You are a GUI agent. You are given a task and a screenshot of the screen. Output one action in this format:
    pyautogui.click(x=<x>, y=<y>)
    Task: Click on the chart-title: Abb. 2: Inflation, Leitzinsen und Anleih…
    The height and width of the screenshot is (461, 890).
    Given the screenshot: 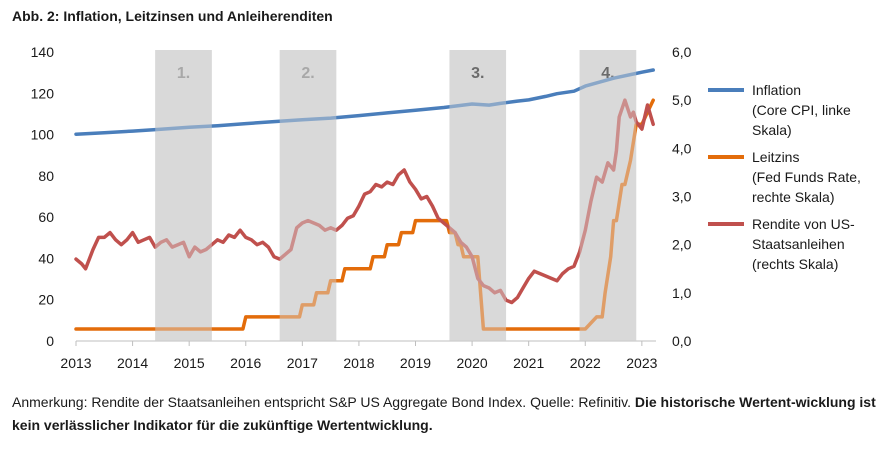 What is the action you would take?
    pyautogui.click(x=172, y=16)
    